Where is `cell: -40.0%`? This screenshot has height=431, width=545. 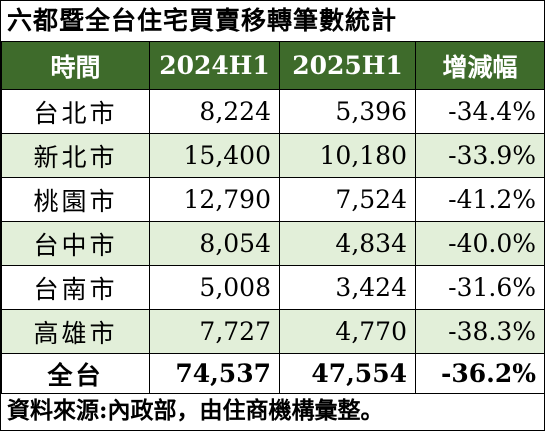 cell: -40.0% is located at coordinates (480, 243).